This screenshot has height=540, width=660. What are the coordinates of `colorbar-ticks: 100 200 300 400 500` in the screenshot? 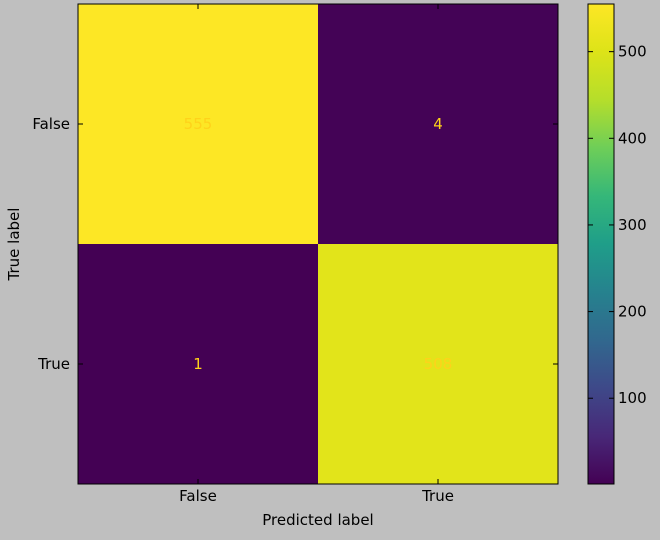 It's located at (617, 225).